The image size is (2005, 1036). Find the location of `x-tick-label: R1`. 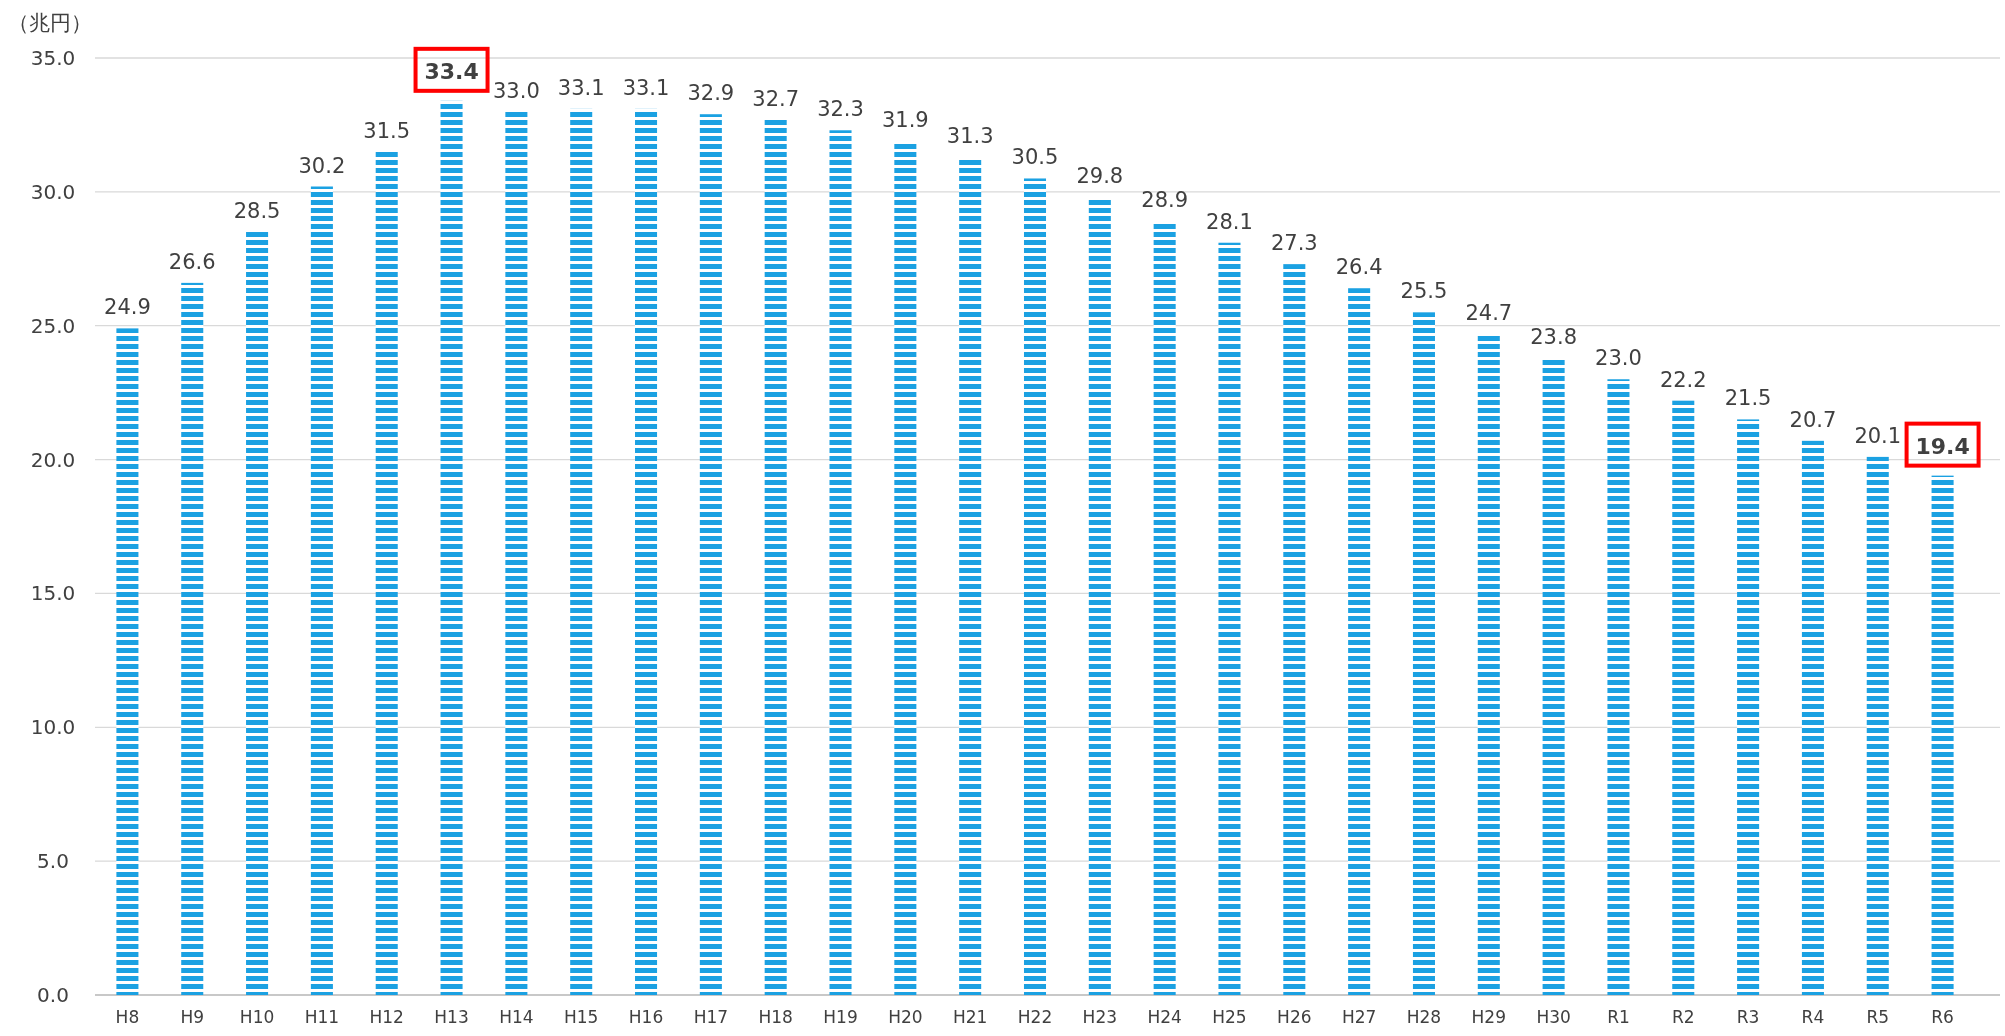

x-tick-label: R1 is located at coordinates (1618, 1017).